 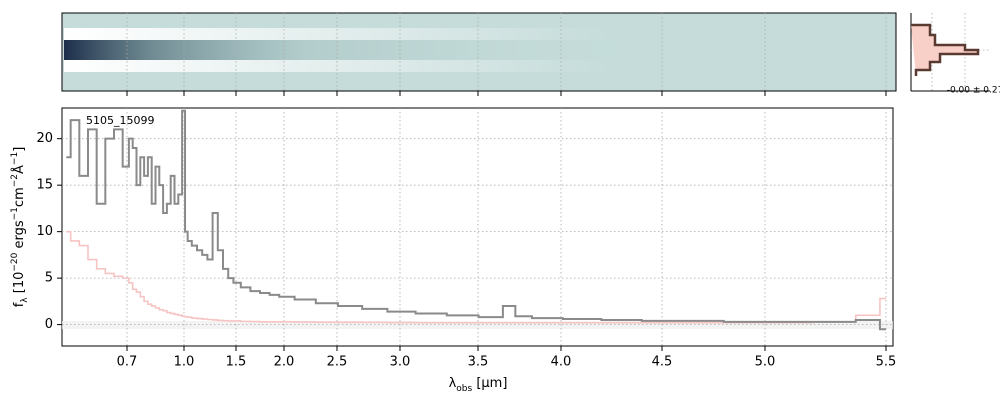 What do you see at coordinates (120, 120) in the screenshot?
I see `annotation: 5105_15099` at bounding box center [120, 120].